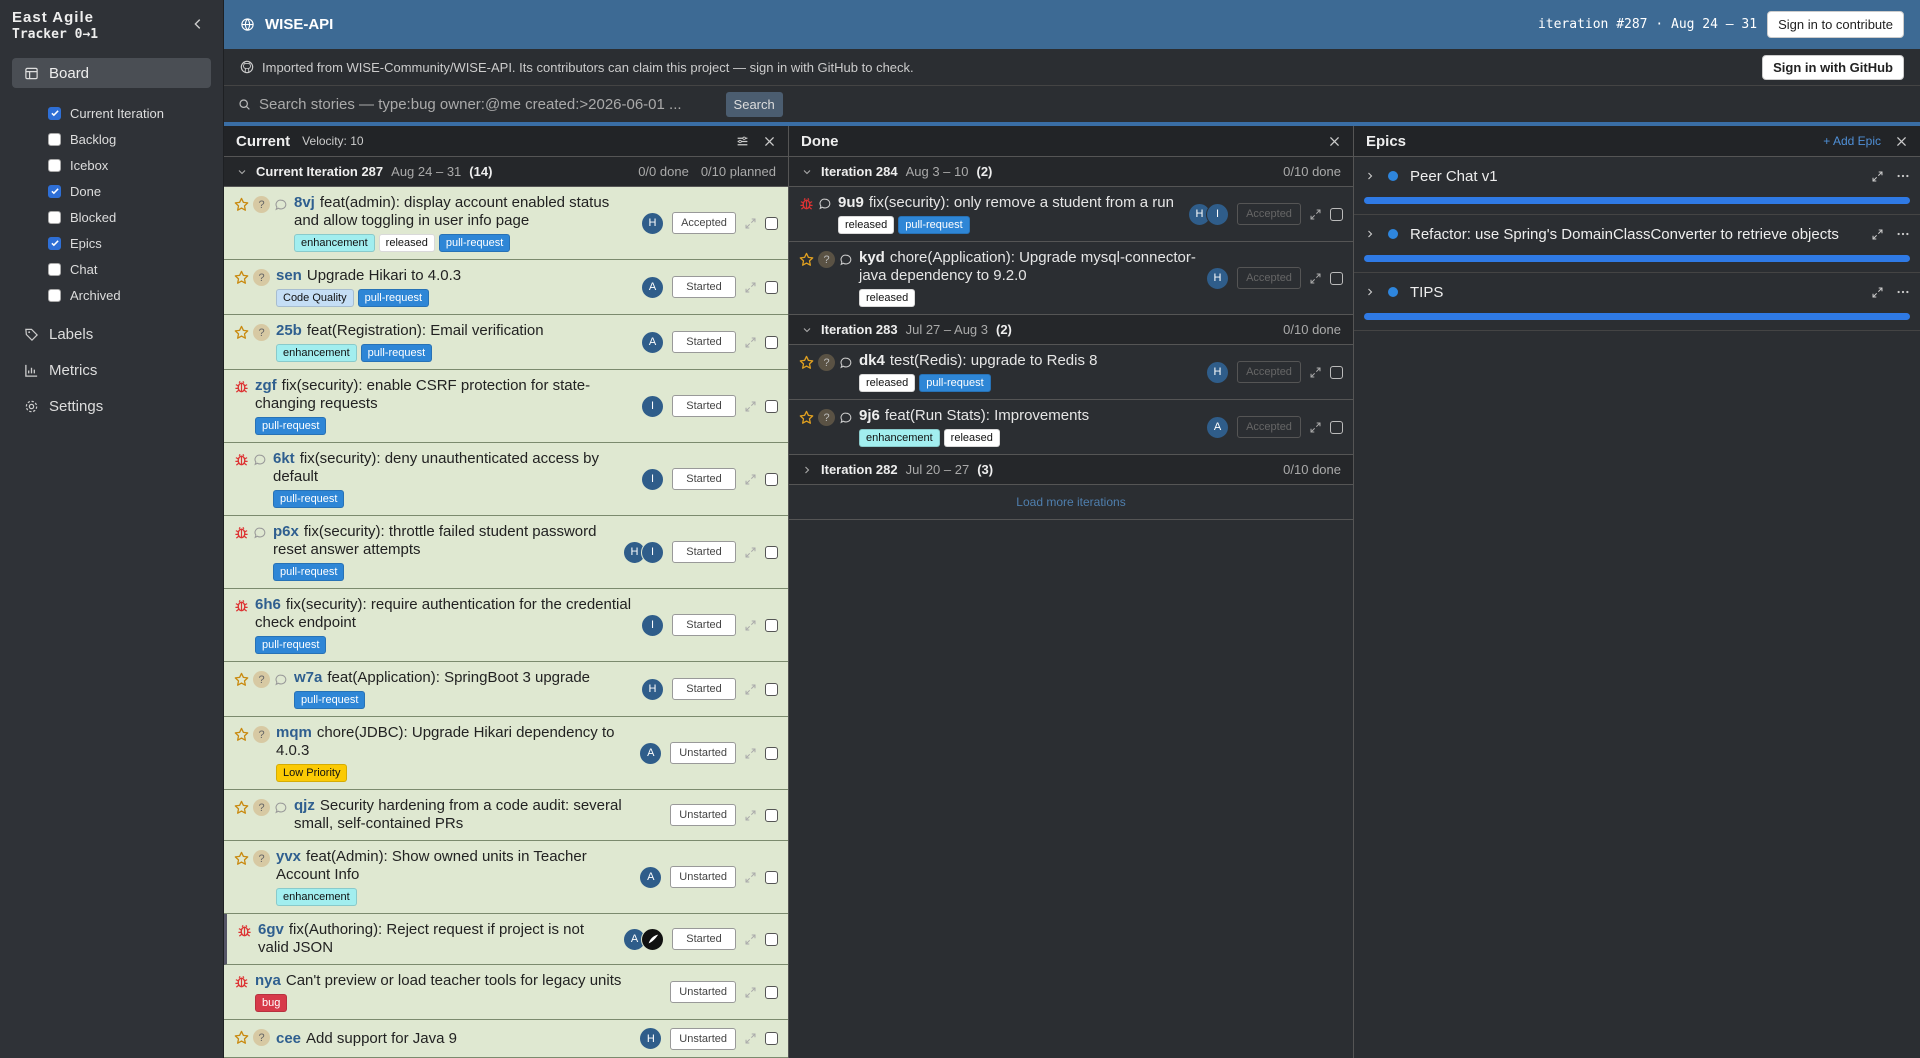  What do you see at coordinates (1637, 186) in the screenshot?
I see `epic: Peer Chat v1` at bounding box center [1637, 186].